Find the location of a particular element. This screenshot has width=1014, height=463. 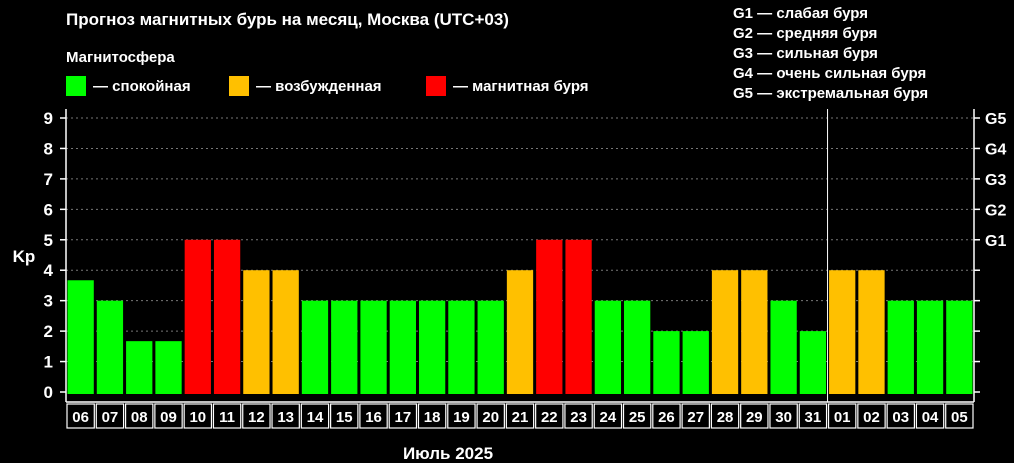

legend-label-calm: — спокойная is located at coordinates (142, 86).